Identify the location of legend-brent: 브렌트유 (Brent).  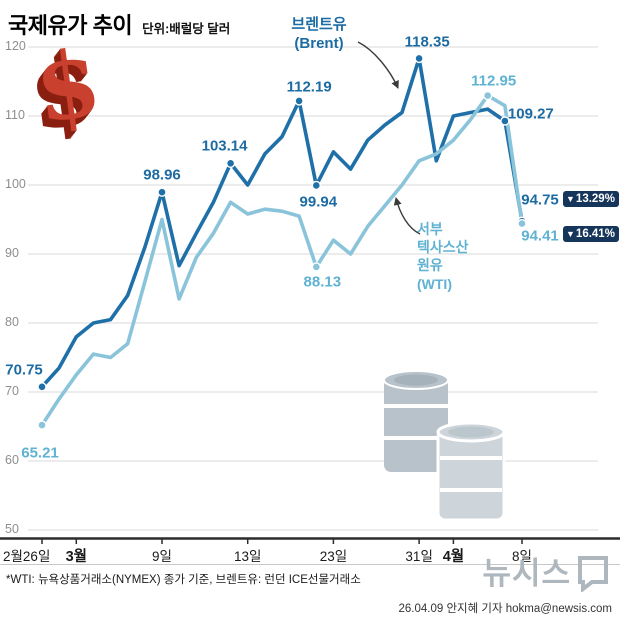
(319, 34).